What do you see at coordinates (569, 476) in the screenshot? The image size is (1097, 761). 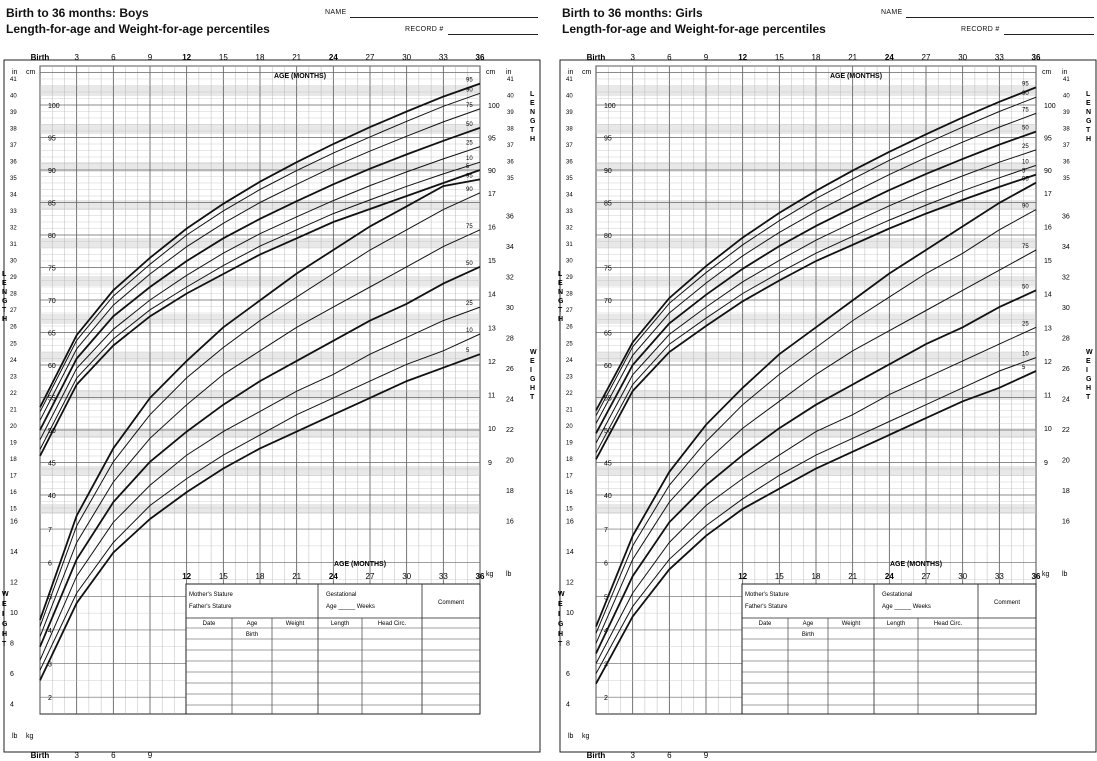 I see `y-tick-label-in: 17` at bounding box center [569, 476].